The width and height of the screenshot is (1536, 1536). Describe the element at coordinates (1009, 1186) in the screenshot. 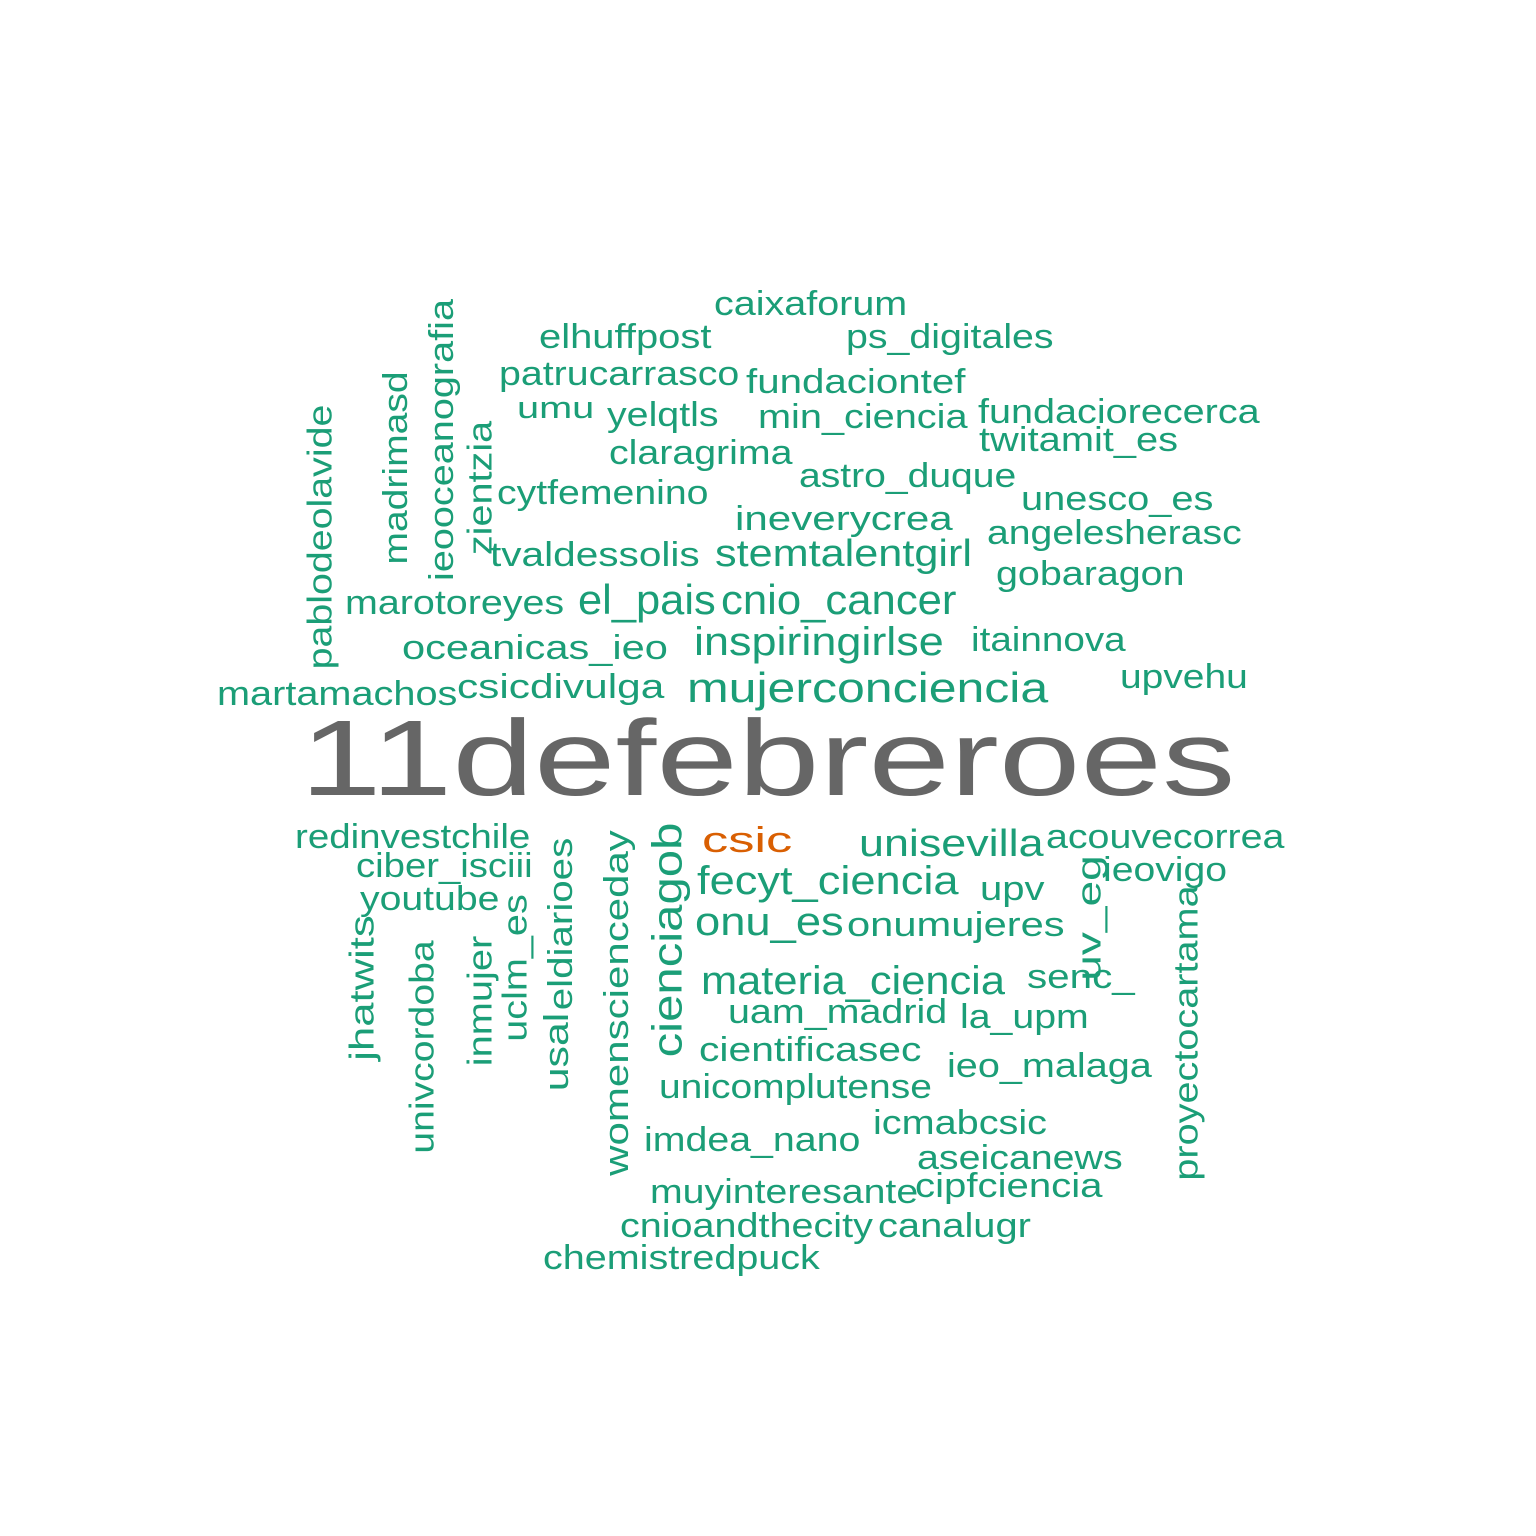

I see `word-cipfciencia: cipfciencia` at that location.